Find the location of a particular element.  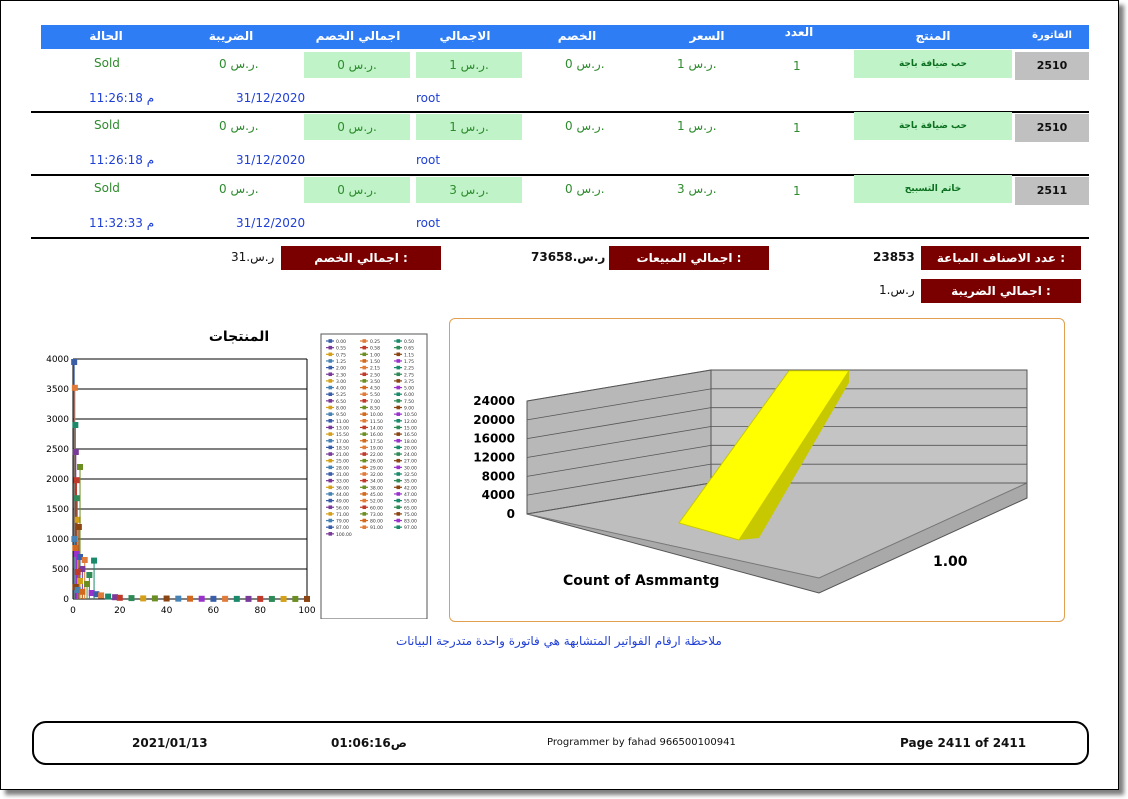

legend-entry: 33.00 is located at coordinates (342, 482).